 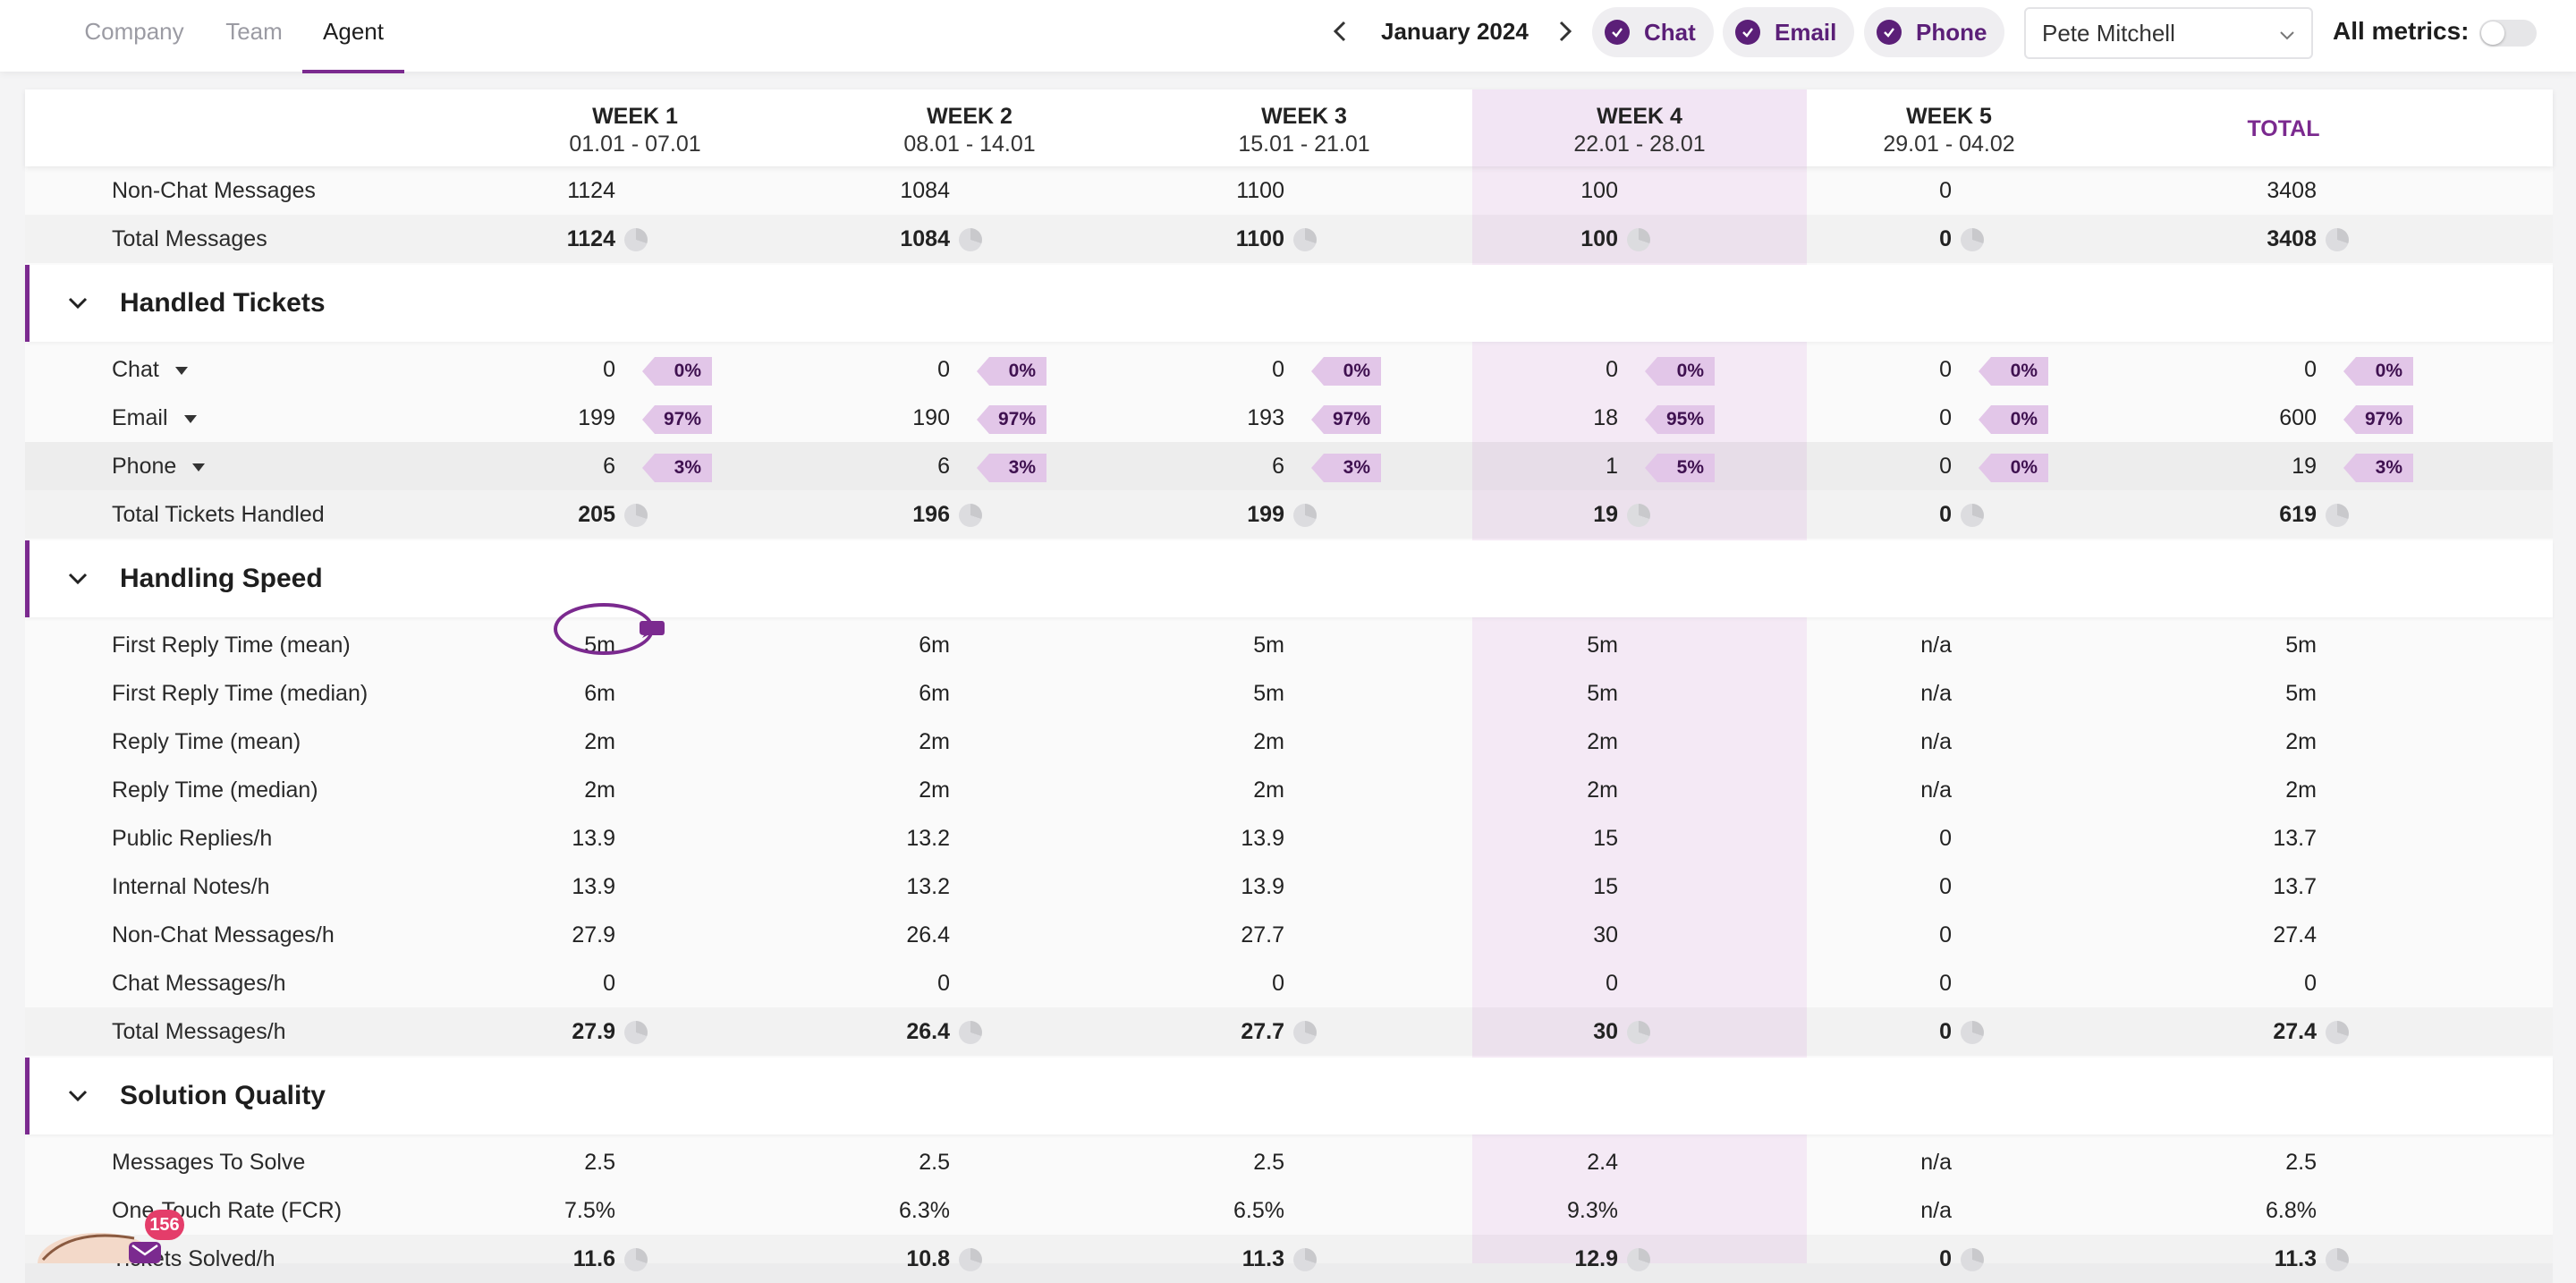 I want to click on column-header-week-3: WEEK 3 15.01 - 21.01, so click(x=1304, y=127).